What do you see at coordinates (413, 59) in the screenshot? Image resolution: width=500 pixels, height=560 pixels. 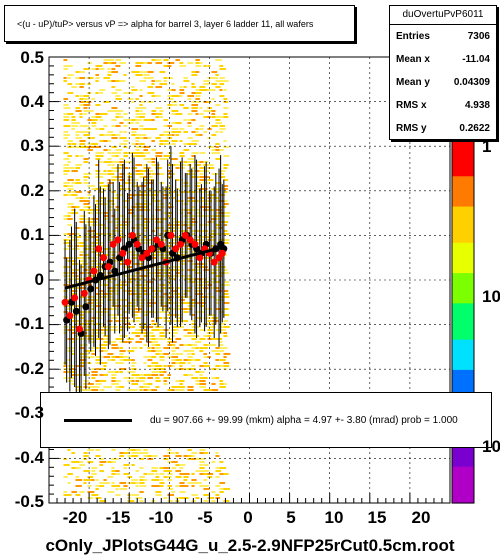 I see `stat-label: Mean x` at bounding box center [413, 59].